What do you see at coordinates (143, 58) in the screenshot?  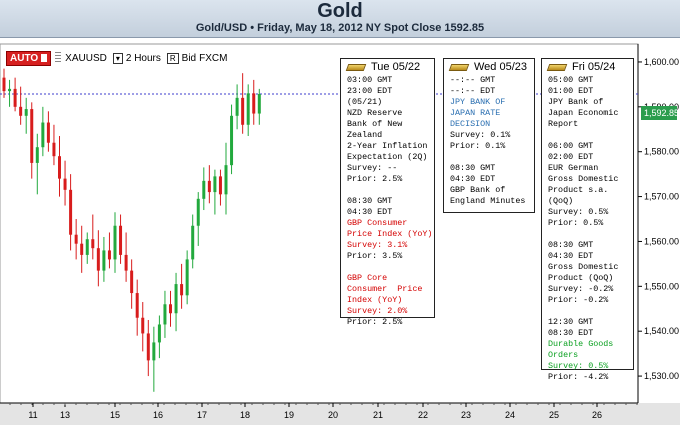 I see `timeframe-label: 2 Hours` at bounding box center [143, 58].